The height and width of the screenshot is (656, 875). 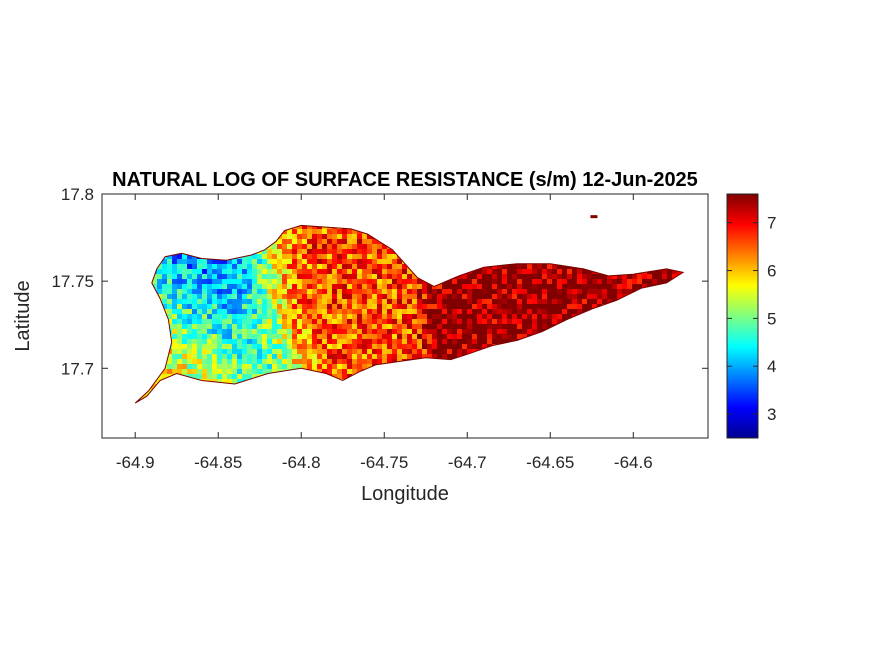 What do you see at coordinates (394, 351) in the screenshot?
I see `heatmap-cell-2093` at bounding box center [394, 351].